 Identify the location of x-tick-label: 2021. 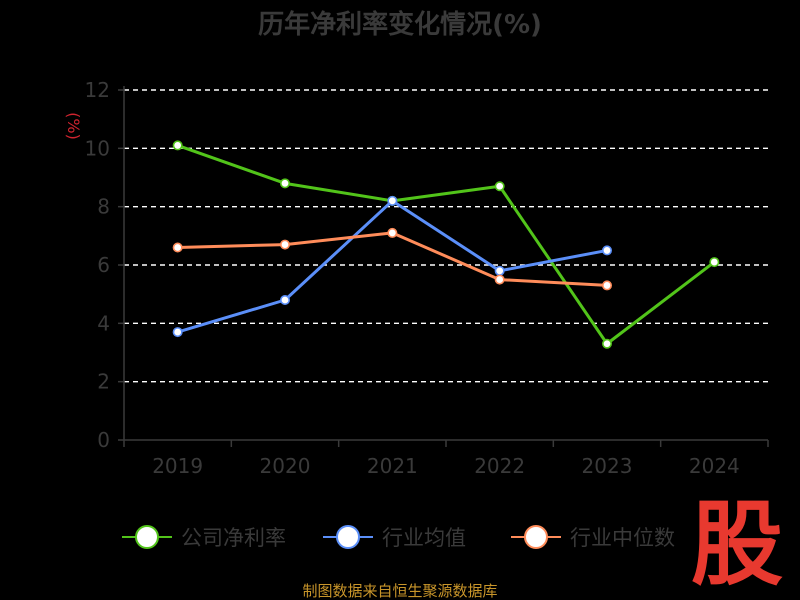
(392, 466).